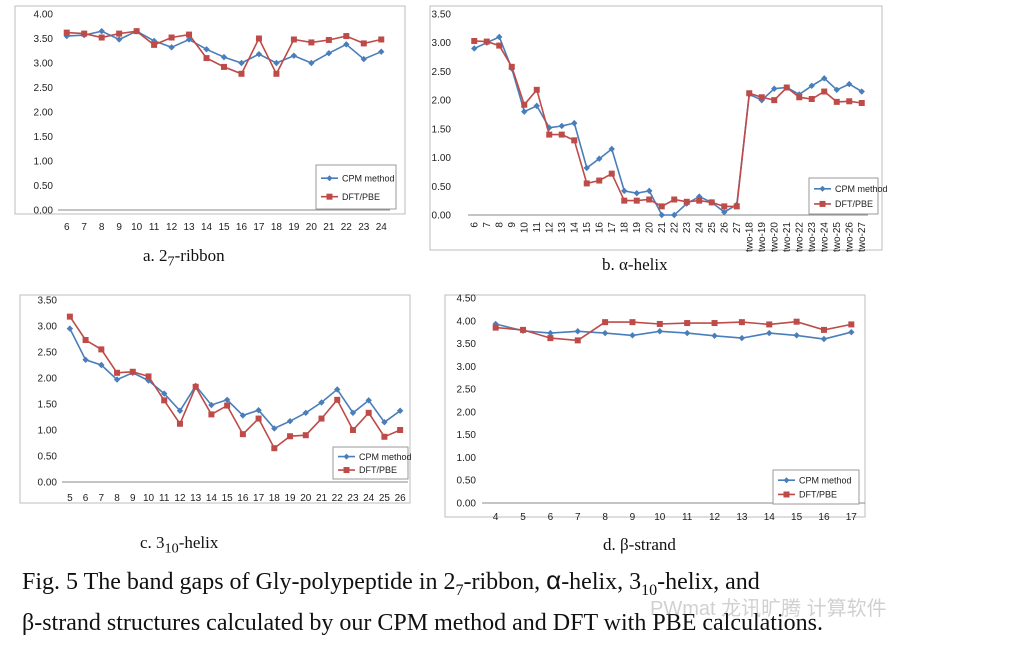  Describe the element at coordinates (649, 228) in the screenshot. I see `x-tick-label: 20` at that location.